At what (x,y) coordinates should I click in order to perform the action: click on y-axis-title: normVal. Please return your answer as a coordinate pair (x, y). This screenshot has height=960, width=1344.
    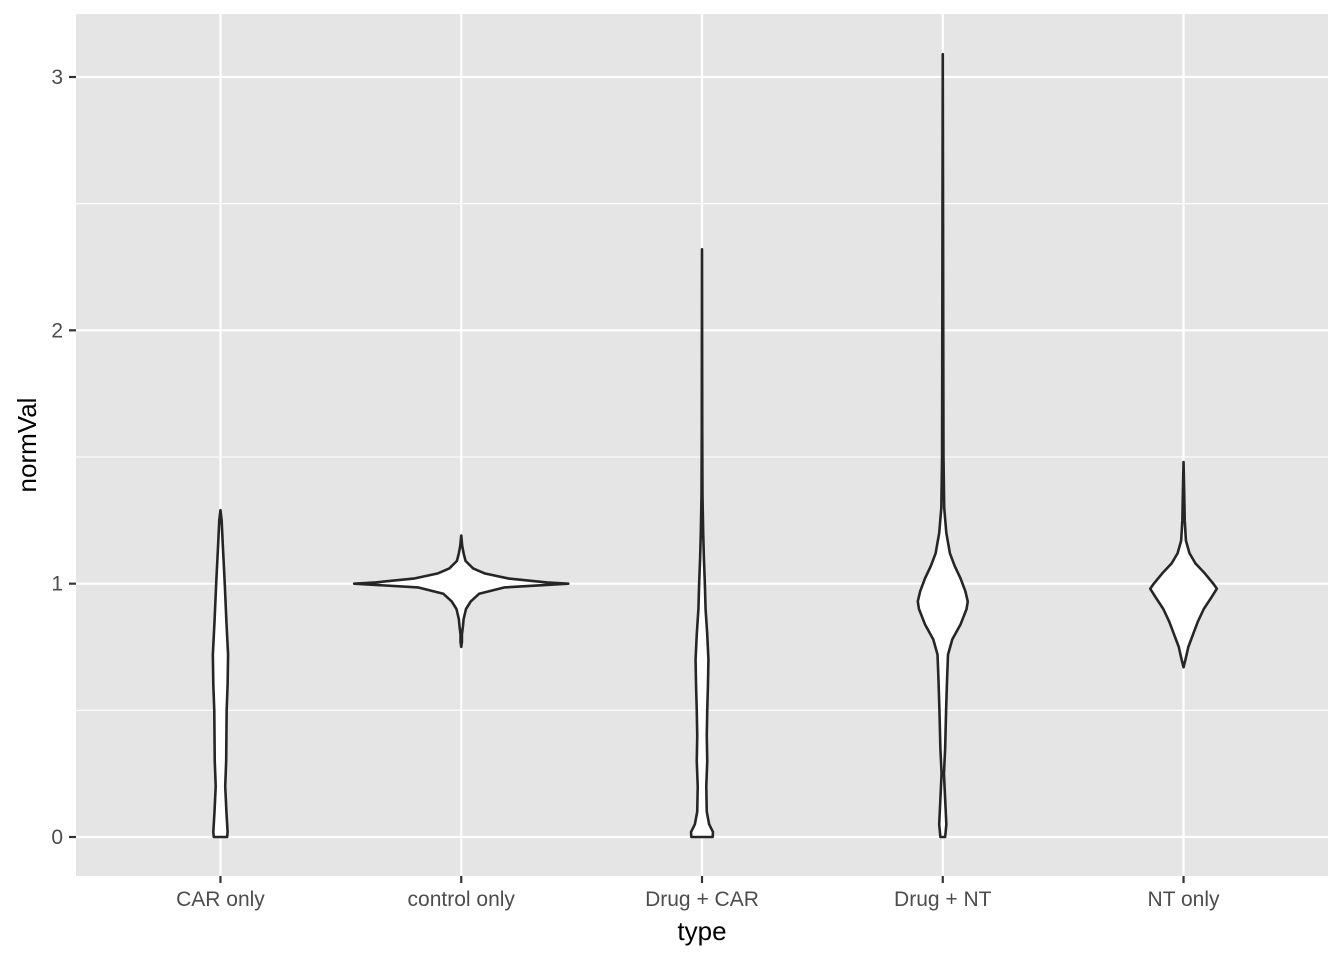
    Looking at the image, I should click on (27, 445).